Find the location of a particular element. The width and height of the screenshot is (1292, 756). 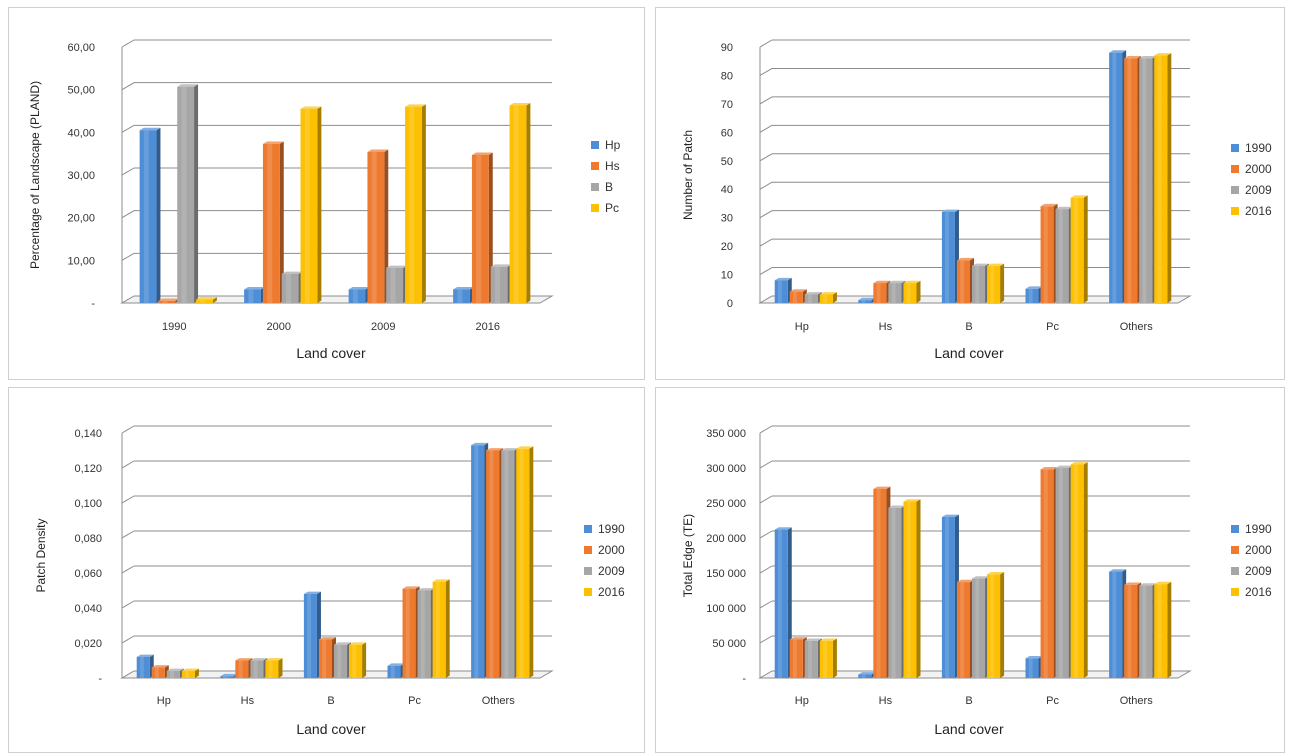

y-tick-label: 10,00 is located at coordinates (81, 261).